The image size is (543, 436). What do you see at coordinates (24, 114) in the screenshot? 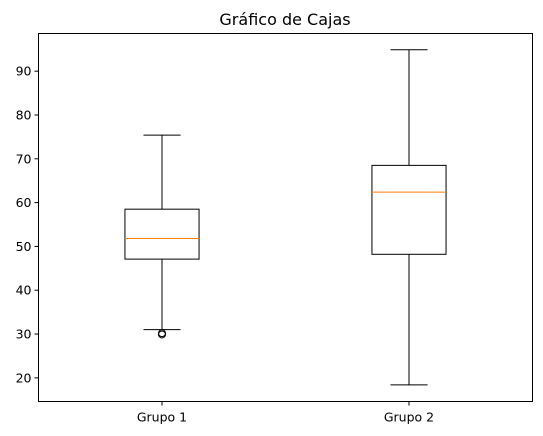
I see `y-tick-label: 80` at bounding box center [24, 114].